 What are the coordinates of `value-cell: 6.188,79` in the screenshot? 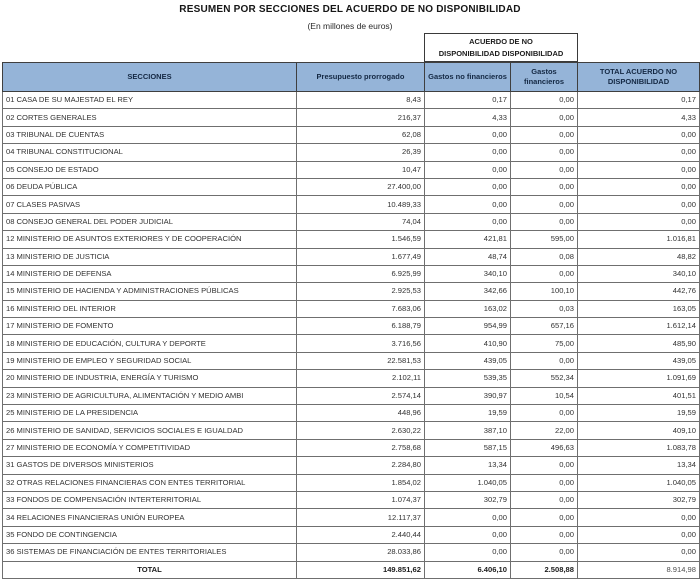 It's located at (360, 326).